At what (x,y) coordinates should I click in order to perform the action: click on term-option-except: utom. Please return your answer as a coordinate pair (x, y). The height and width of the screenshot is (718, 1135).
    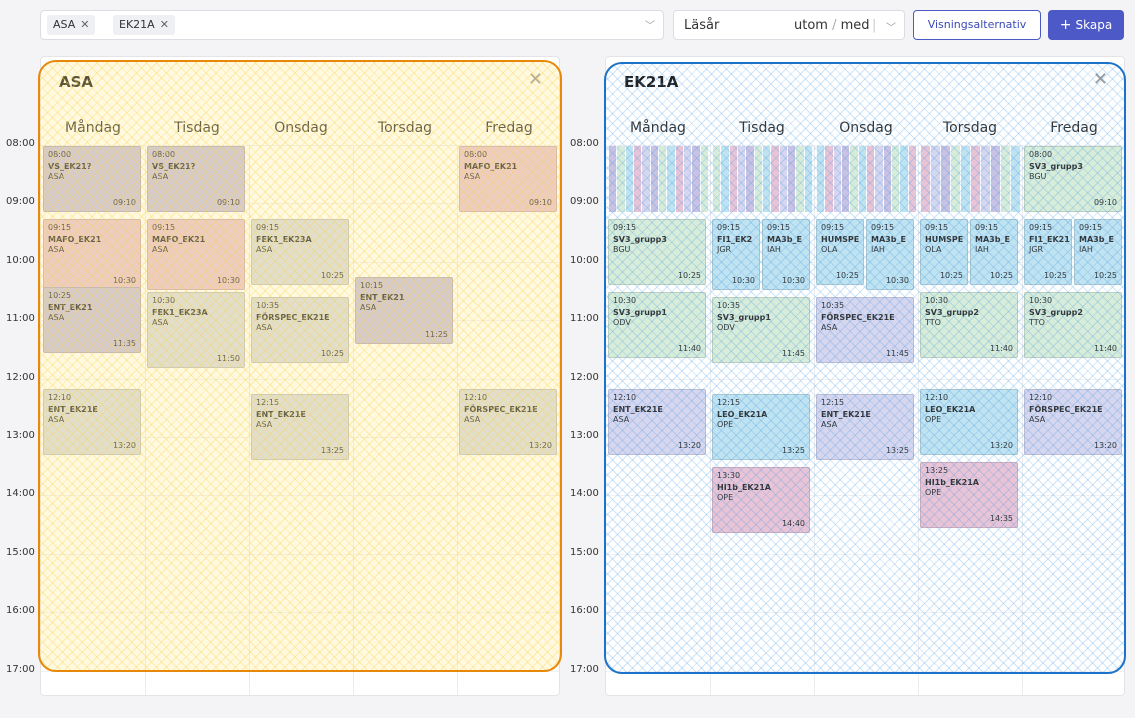
    Looking at the image, I should click on (811, 25).